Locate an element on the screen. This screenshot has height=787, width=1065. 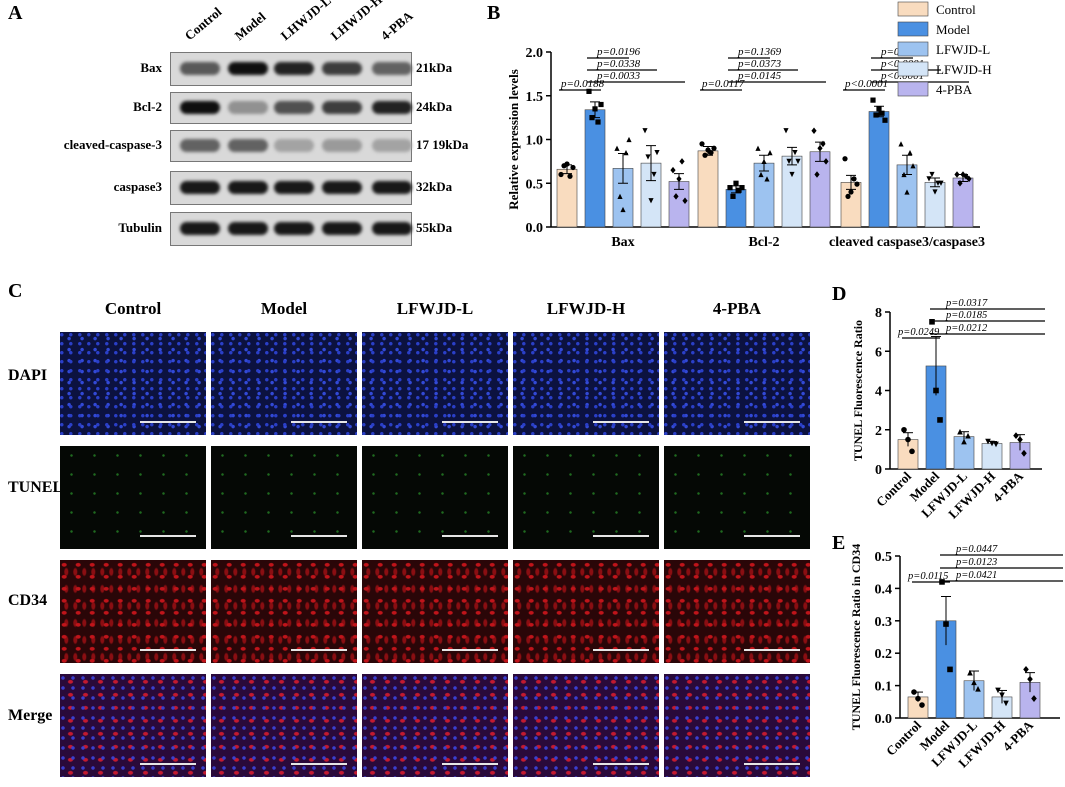
legend-label: Model is located at coordinates (953, 29).